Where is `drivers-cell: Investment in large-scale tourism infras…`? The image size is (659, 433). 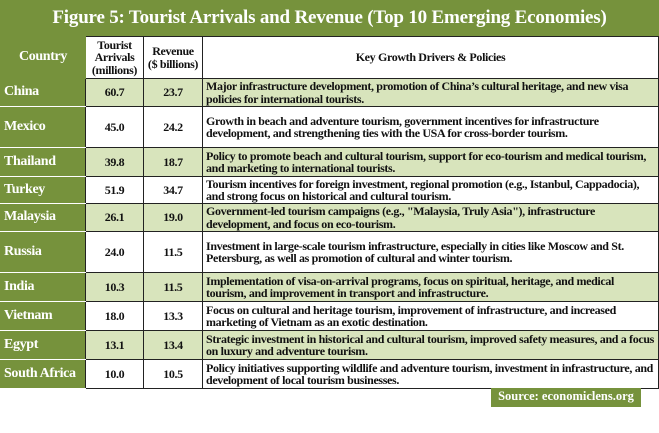
drivers-cell: Investment in large-scale tourism infras… is located at coordinates (430, 252).